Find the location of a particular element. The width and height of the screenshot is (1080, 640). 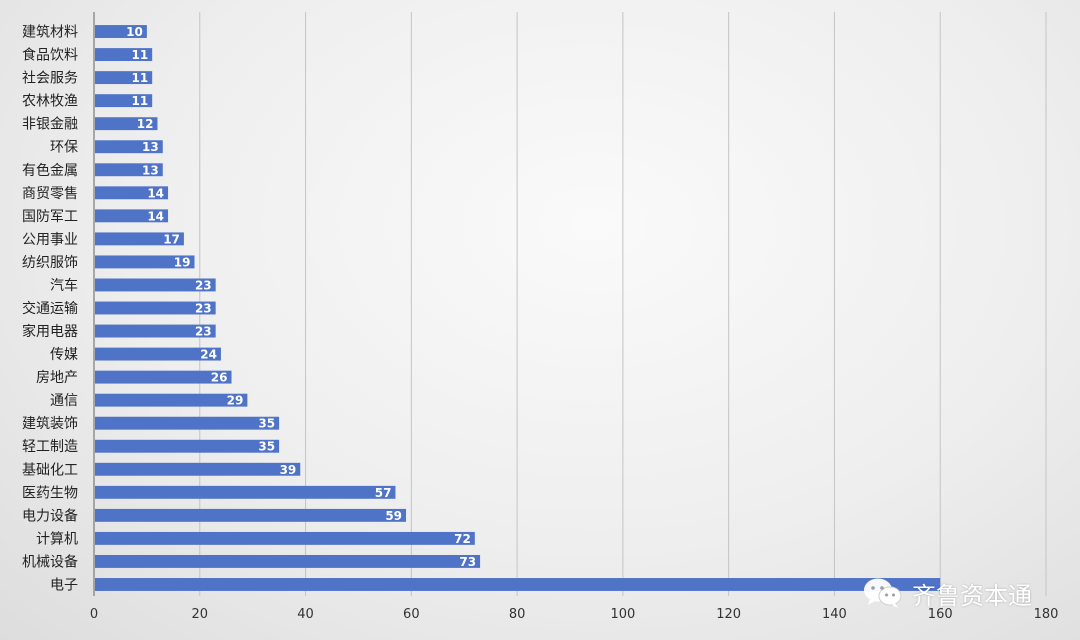

data-label: 12 is located at coordinates (145, 124).